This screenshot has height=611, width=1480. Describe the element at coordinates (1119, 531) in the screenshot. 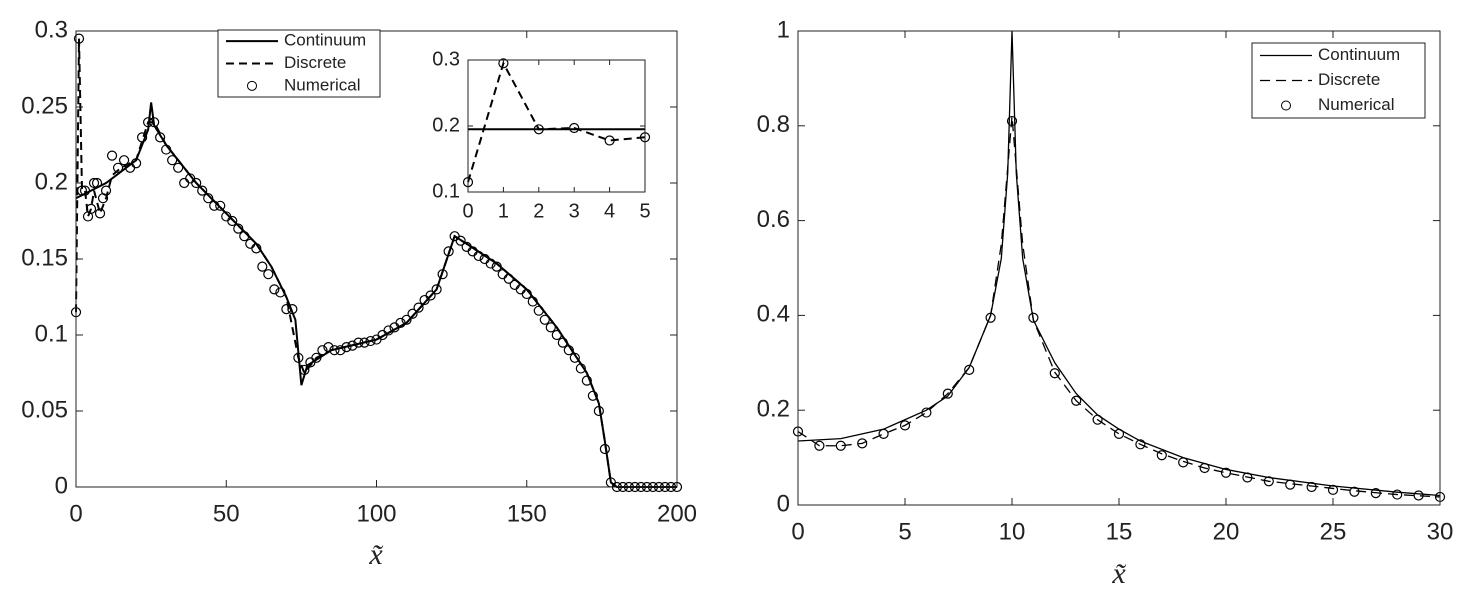

I see `x-tick-label: 15` at that location.